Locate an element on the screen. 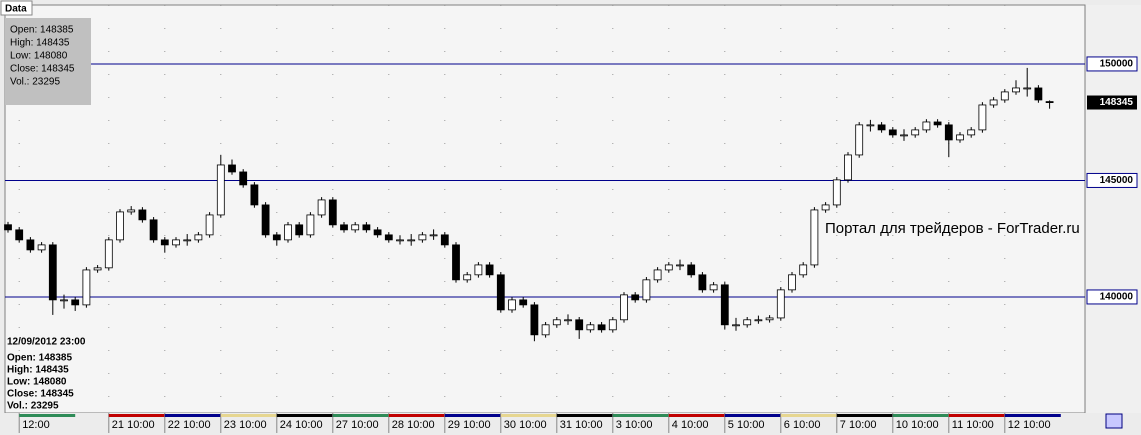  last-price: 148345 is located at coordinates (1117, 102).